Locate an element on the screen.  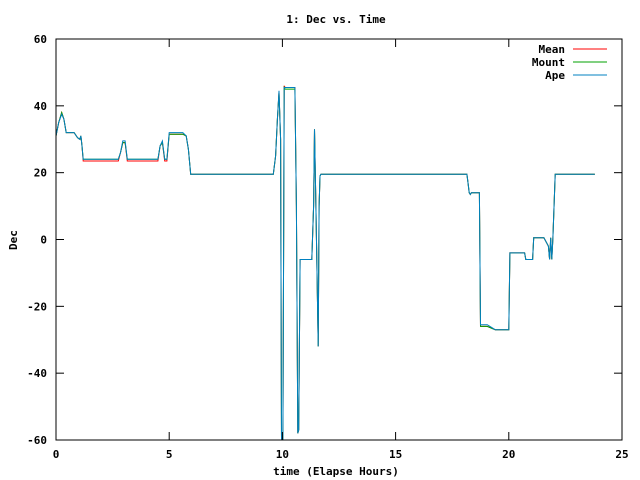
x-tick-label: 25 is located at coordinates (621, 454).